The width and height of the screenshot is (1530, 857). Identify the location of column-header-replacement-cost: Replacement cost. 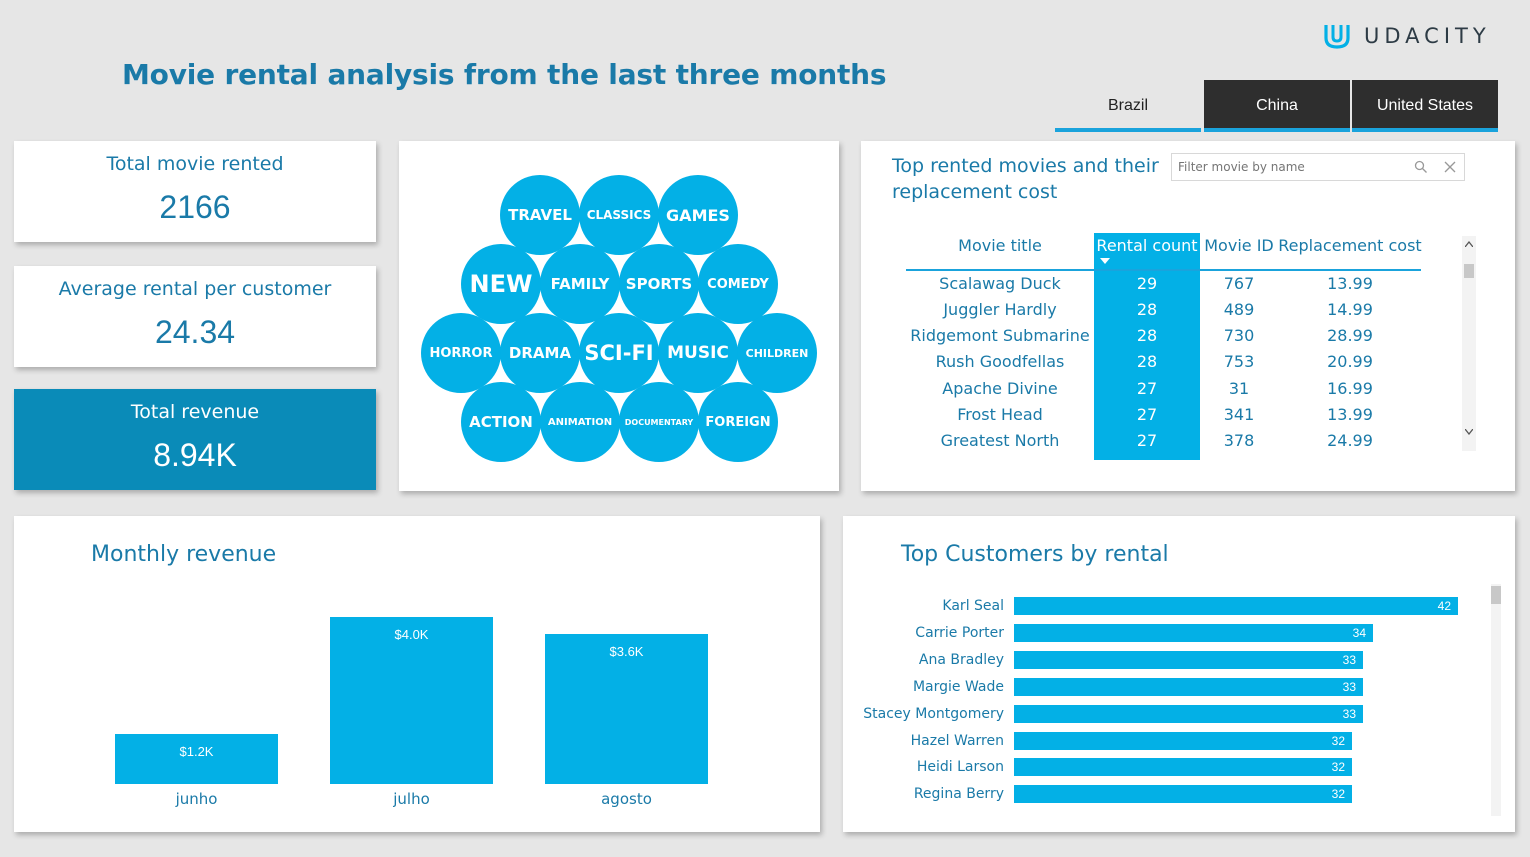
(1350, 245).